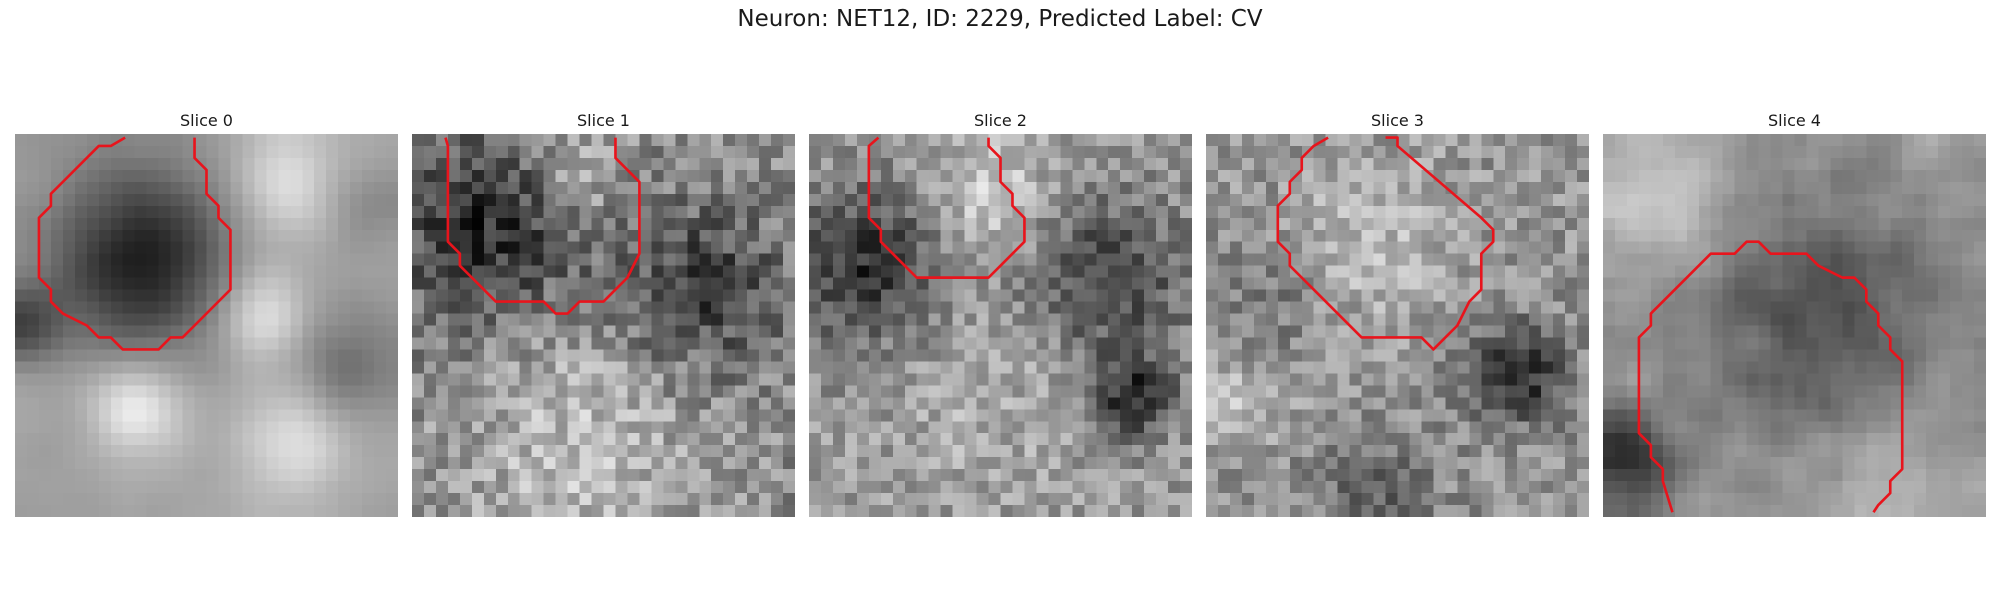 The image size is (2000, 600). I want to click on slice-panel-3: Slice 3, so click(1397, 312).